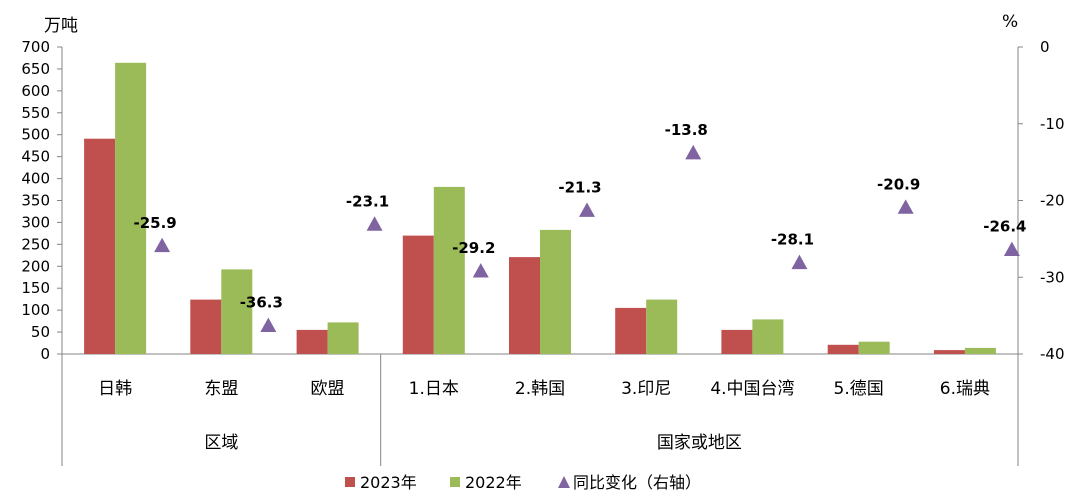 The height and width of the screenshot is (502, 1080). Describe the element at coordinates (115, 389) in the screenshot. I see `category-label: 日韩` at that location.